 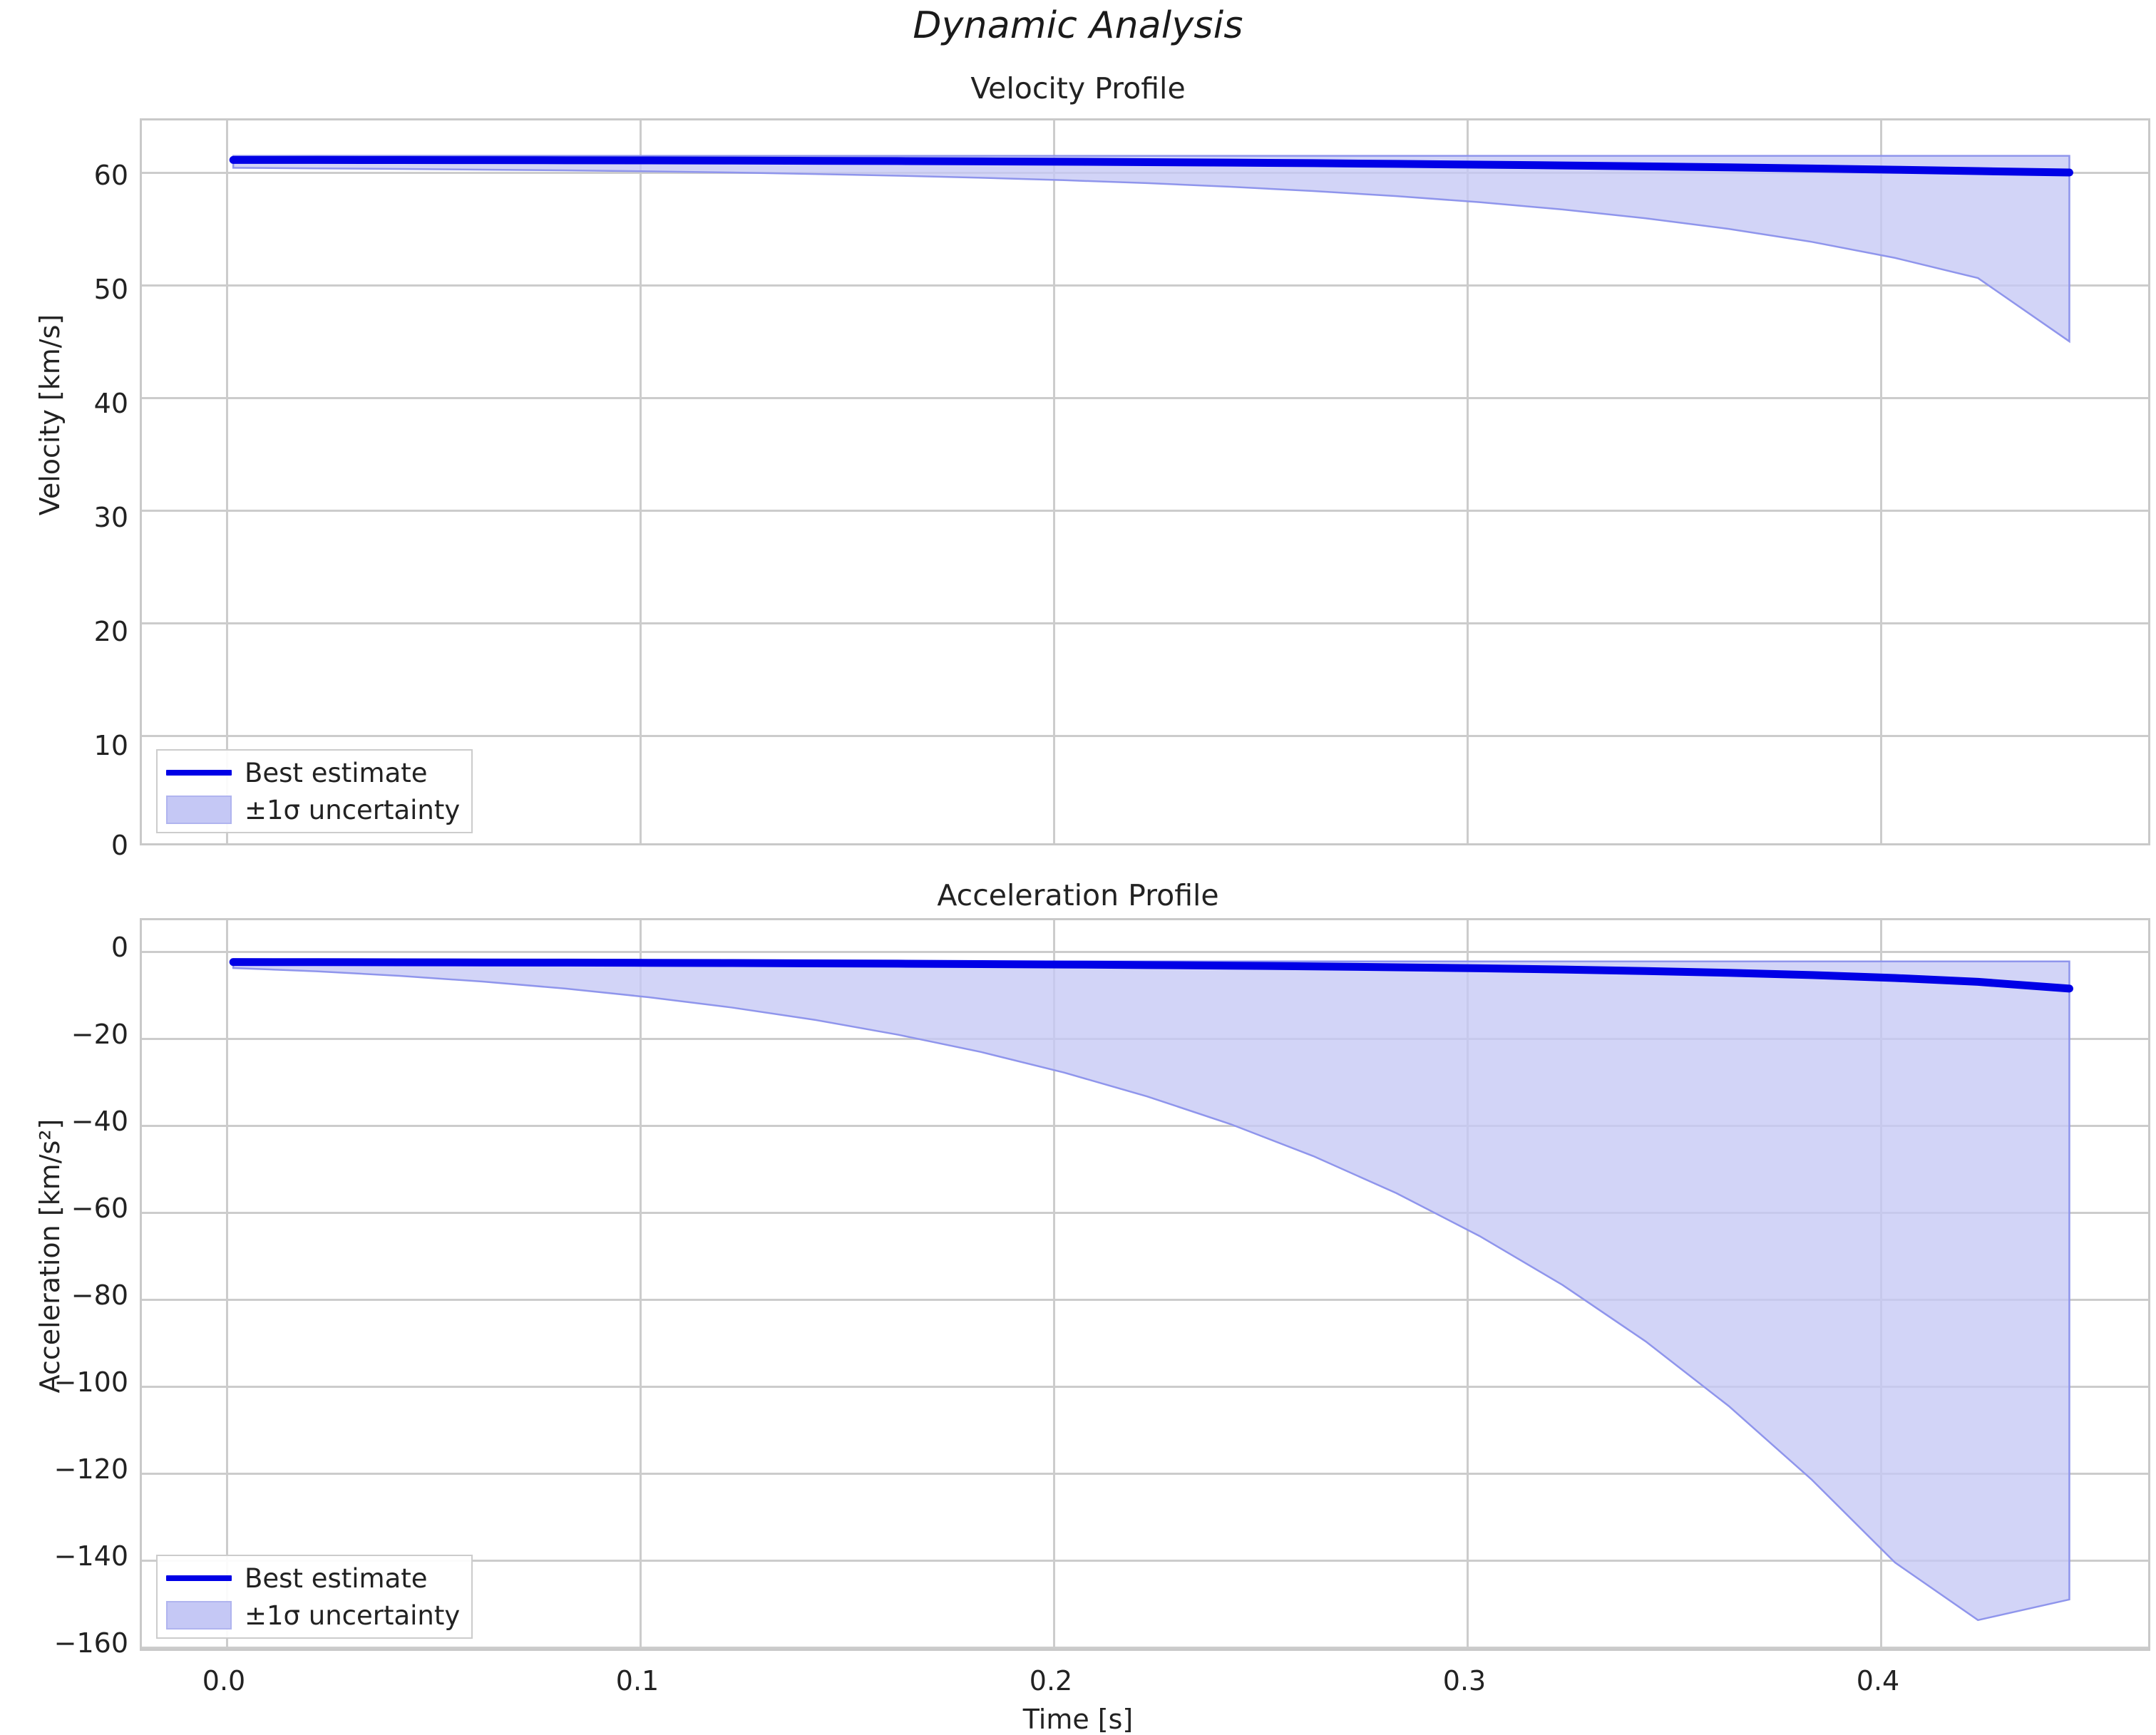 I want to click on velocity-y-tick-0: 0, so click(x=119, y=846).